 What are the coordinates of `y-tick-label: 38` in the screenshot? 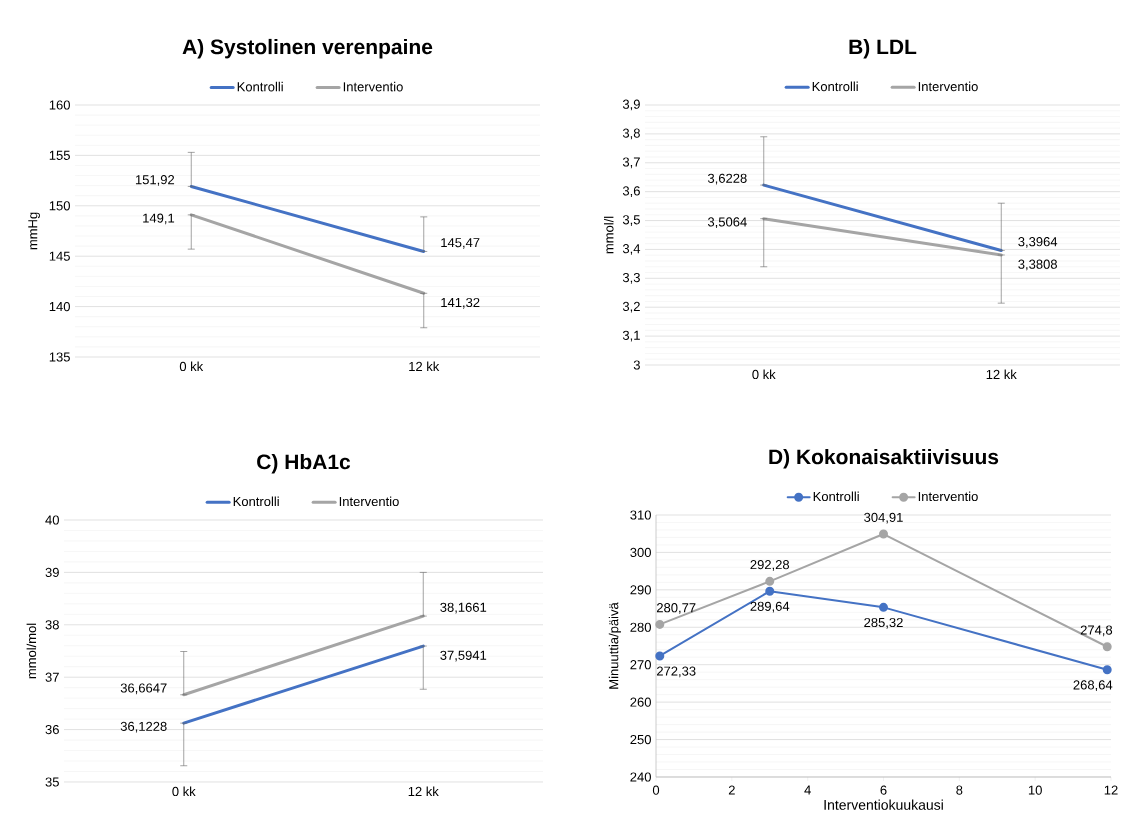 It's located at (52, 625).